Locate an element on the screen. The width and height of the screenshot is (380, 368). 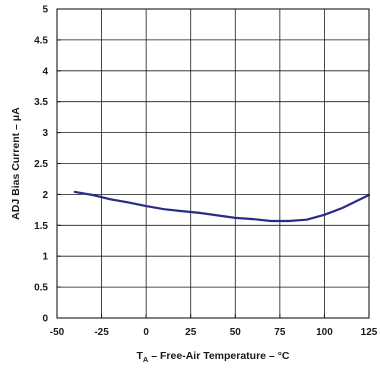
series-layer is located at coordinates (222, 206).